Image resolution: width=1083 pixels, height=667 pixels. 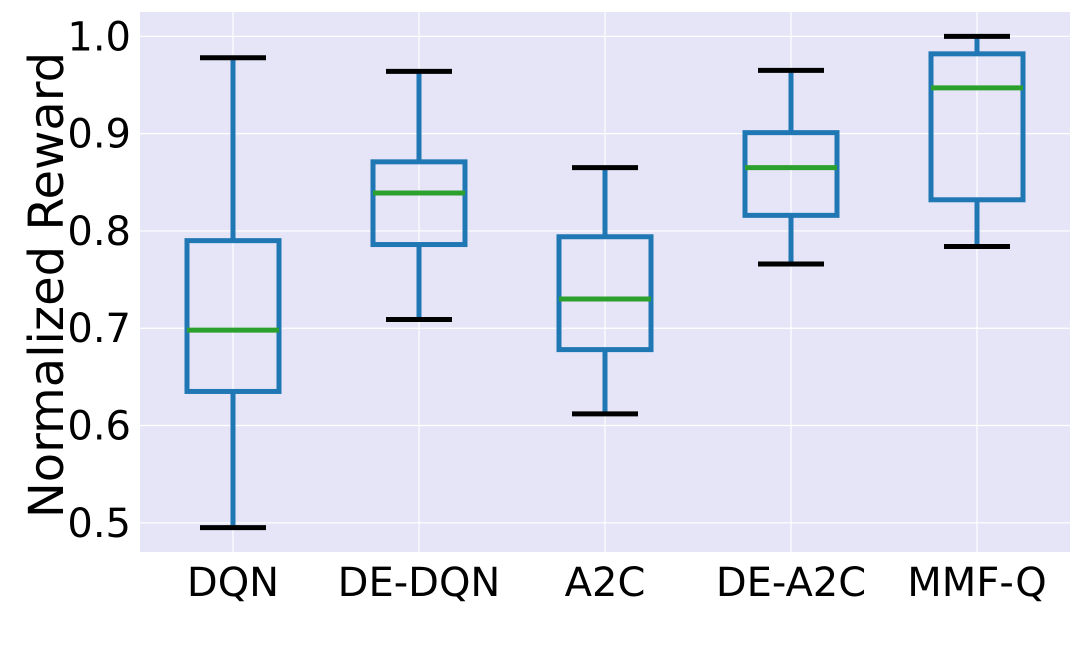 What do you see at coordinates (99, 524) in the screenshot?
I see `y-tick-label: 0.5` at bounding box center [99, 524].